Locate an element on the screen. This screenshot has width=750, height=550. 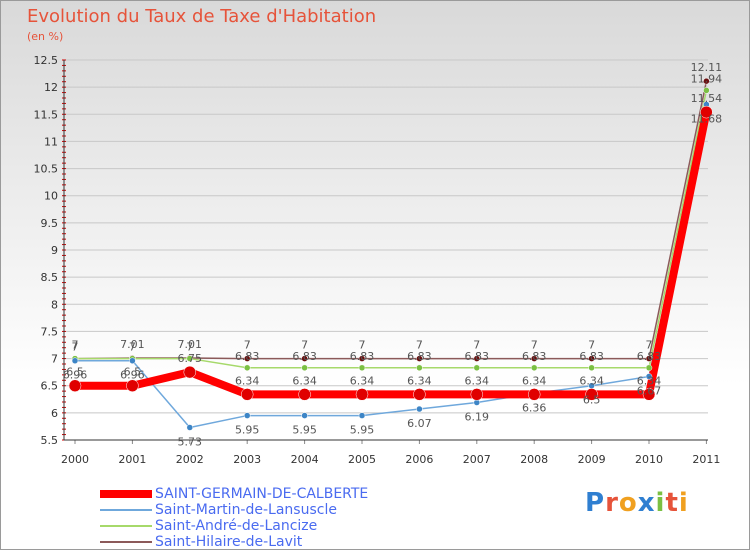
logo-letter: i is located at coordinates (683, 503).